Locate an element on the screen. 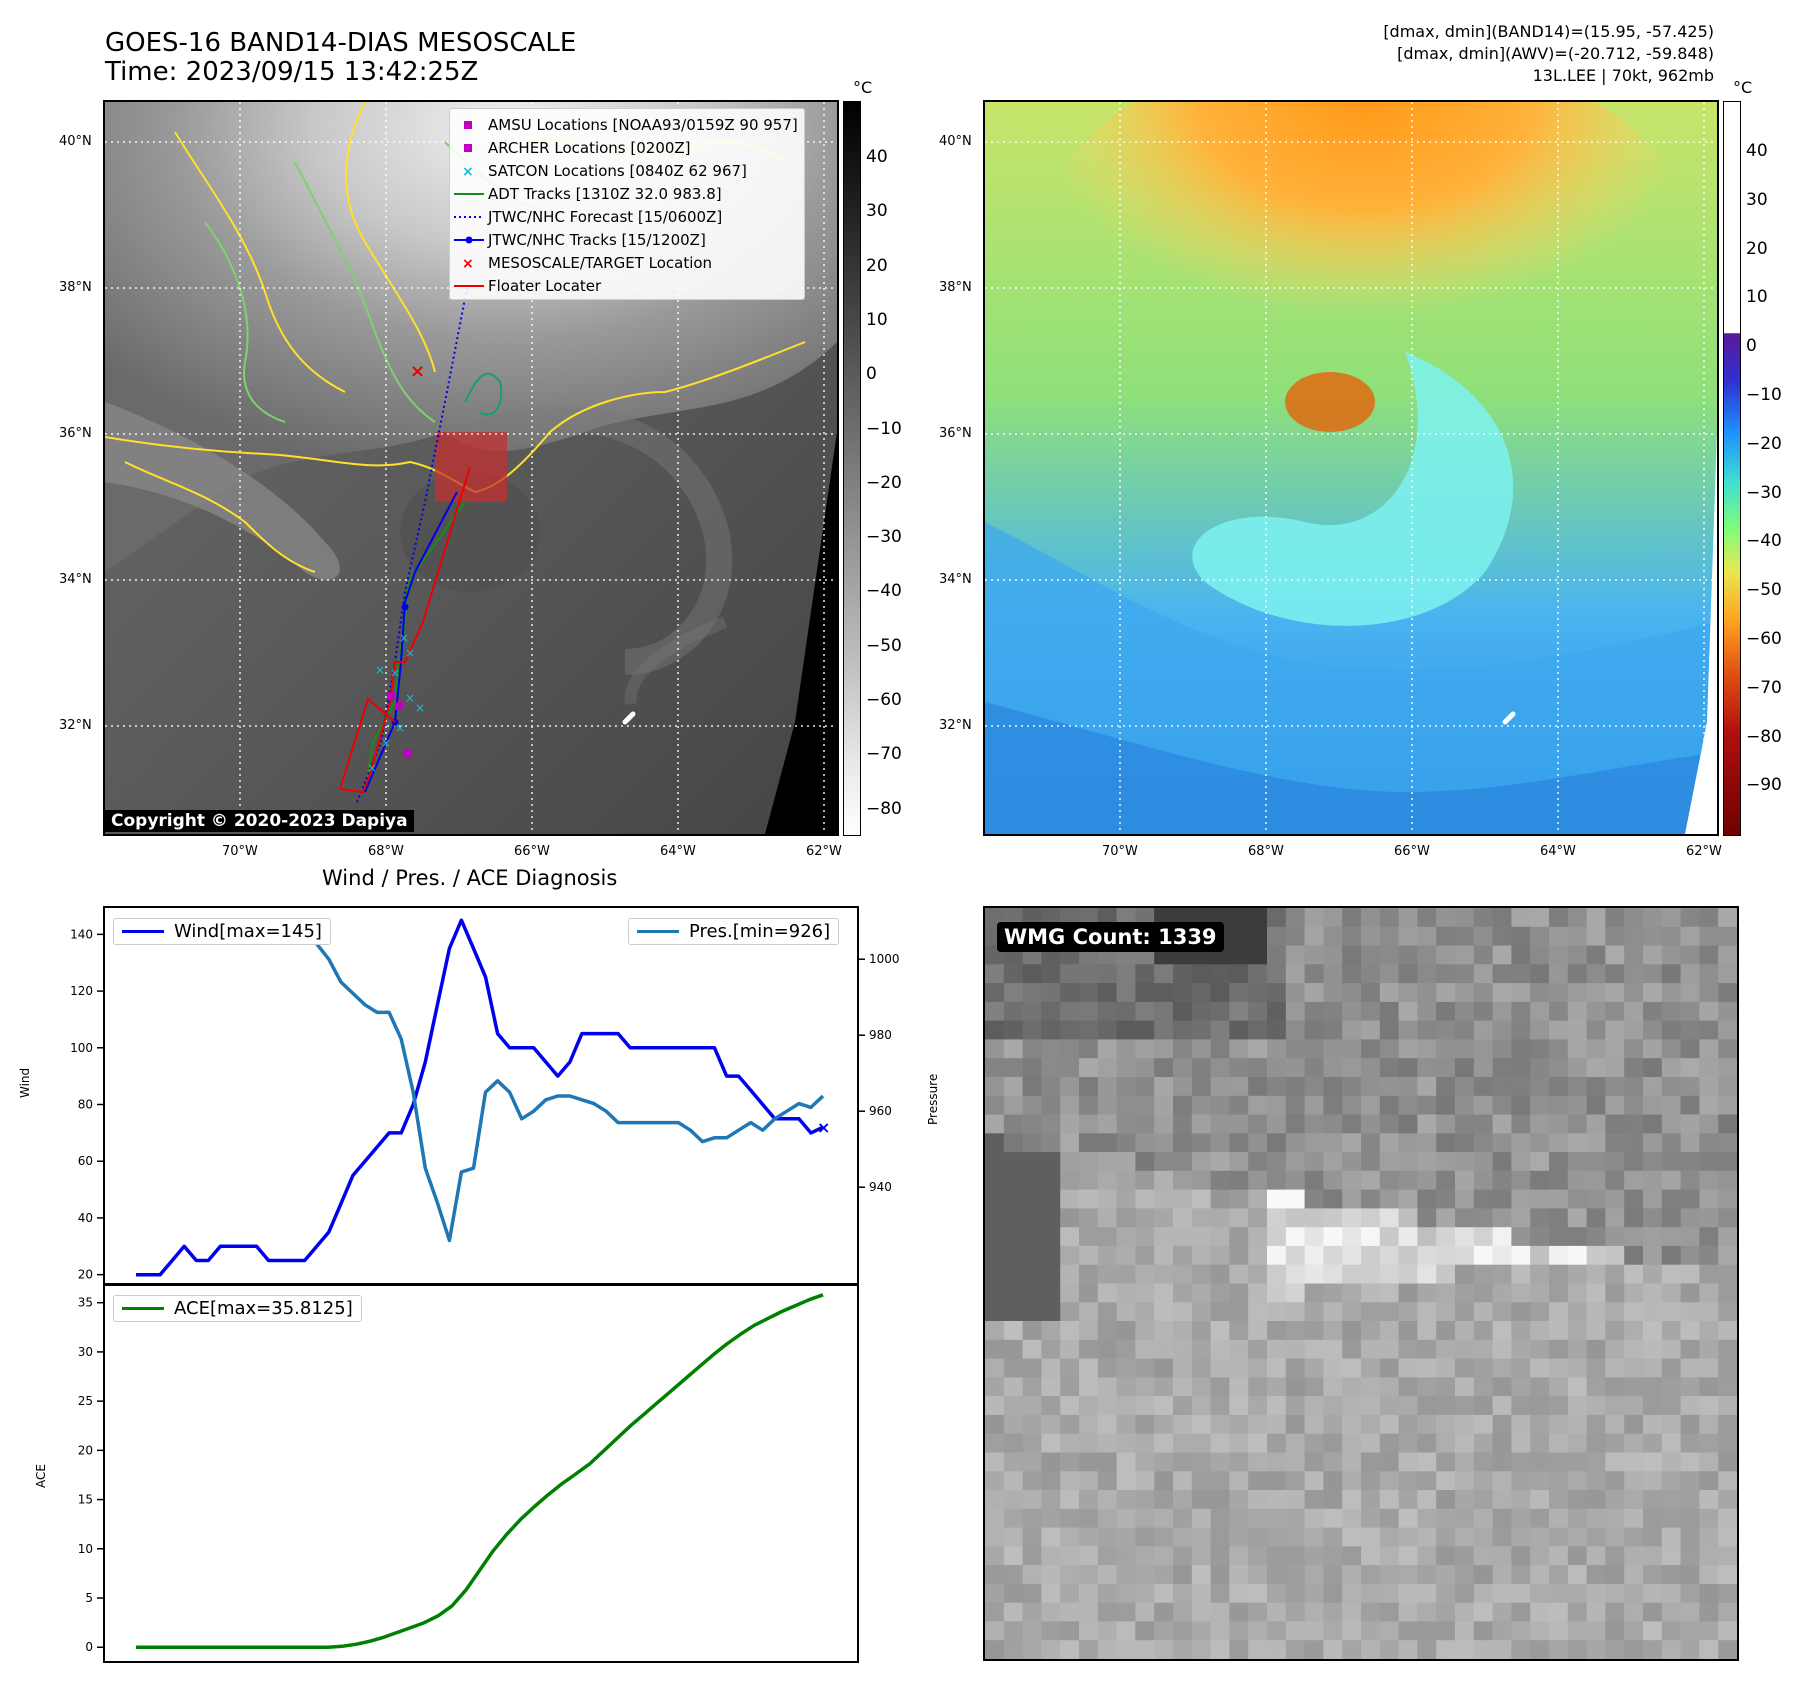  legend-label: AMSU Locations [NOAA93/0159Z 90 957] is located at coordinates (643, 124).